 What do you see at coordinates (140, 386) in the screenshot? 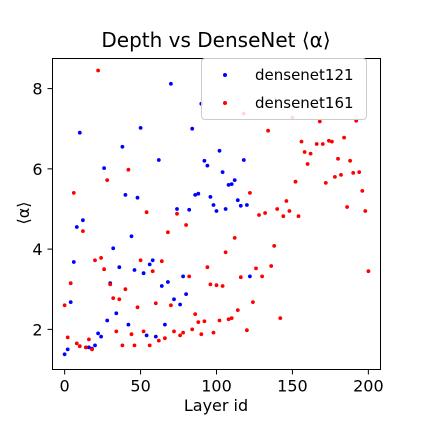
I see `x-tick-label: 50` at bounding box center [140, 386].